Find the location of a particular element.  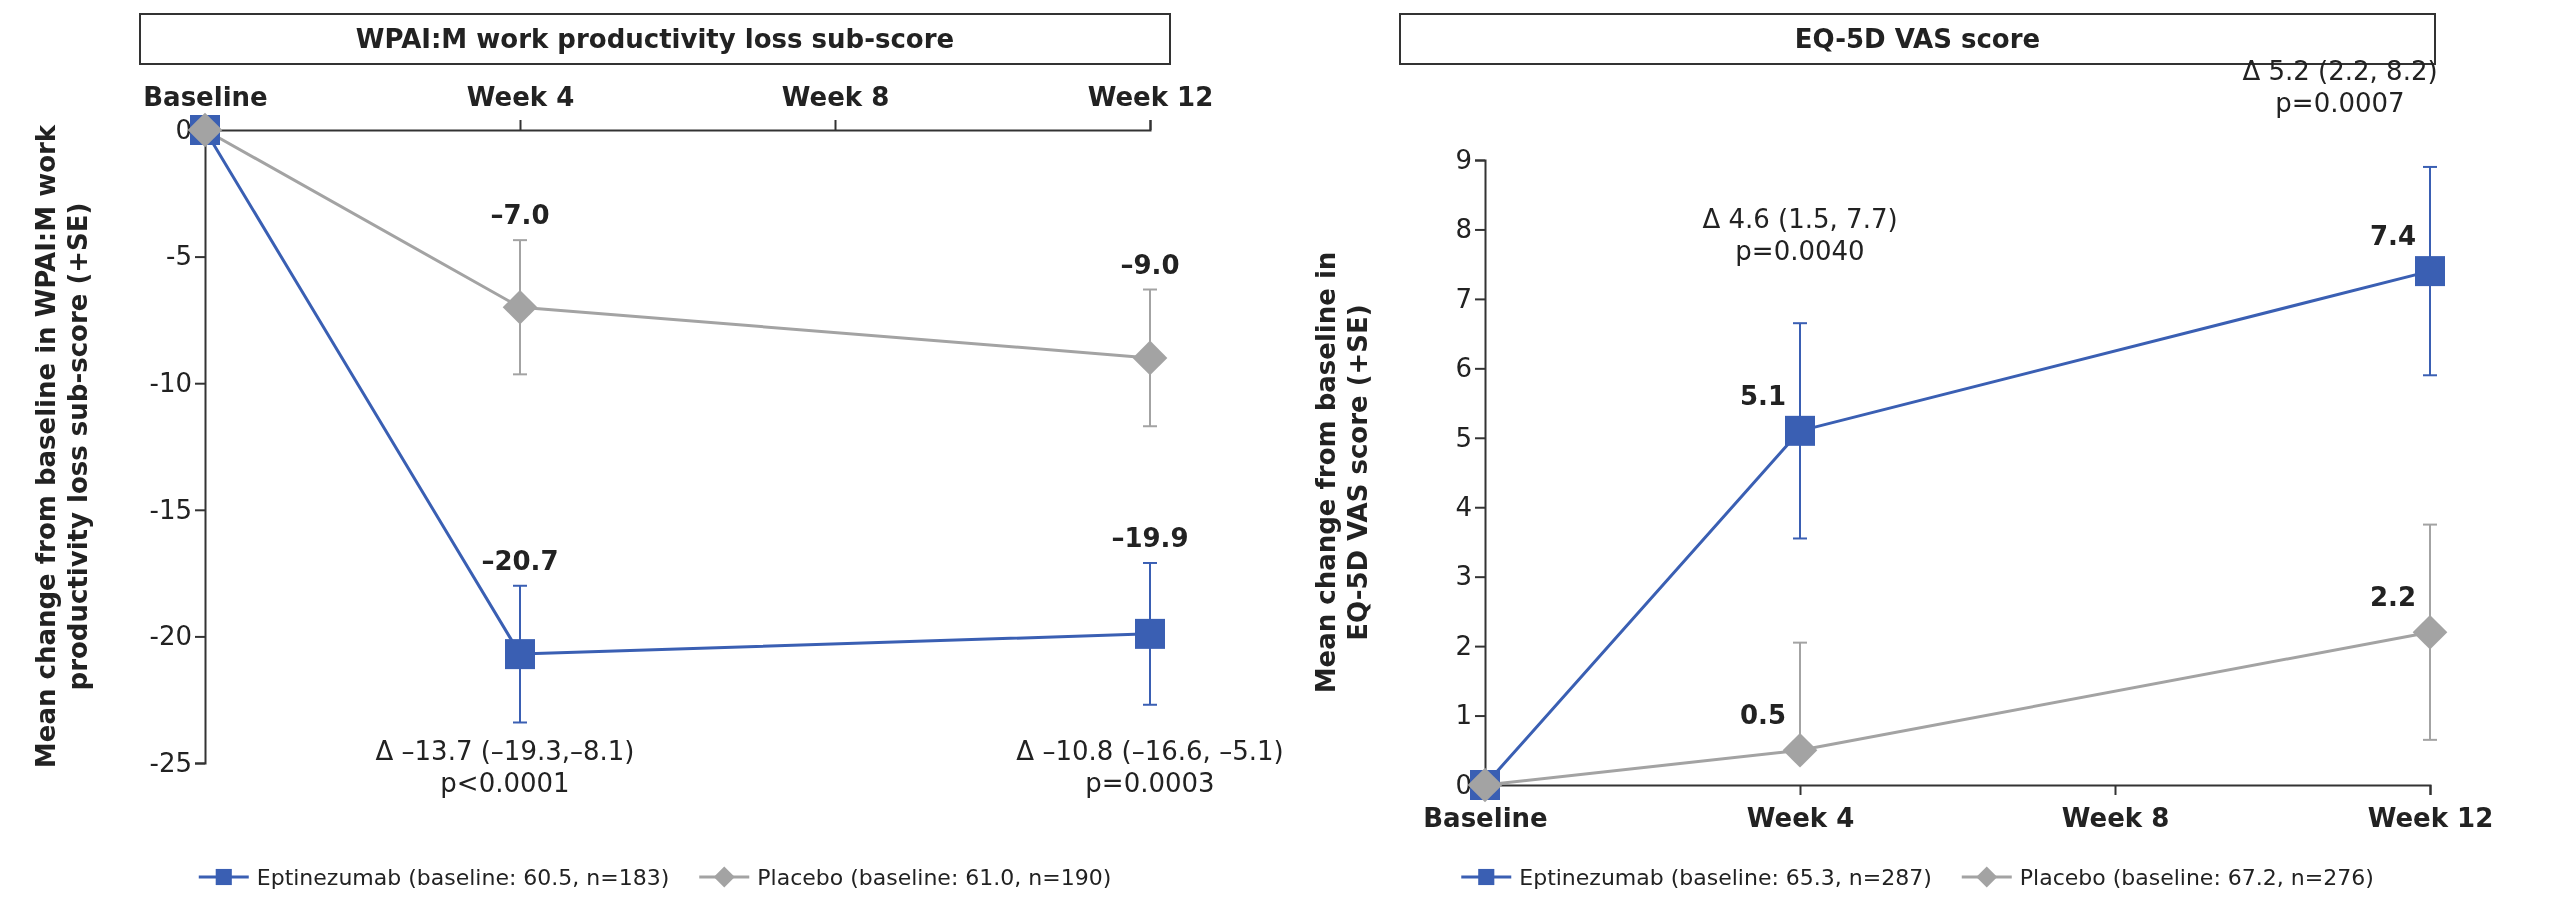

y-tick-label: 9 is located at coordinates (1463, 159).